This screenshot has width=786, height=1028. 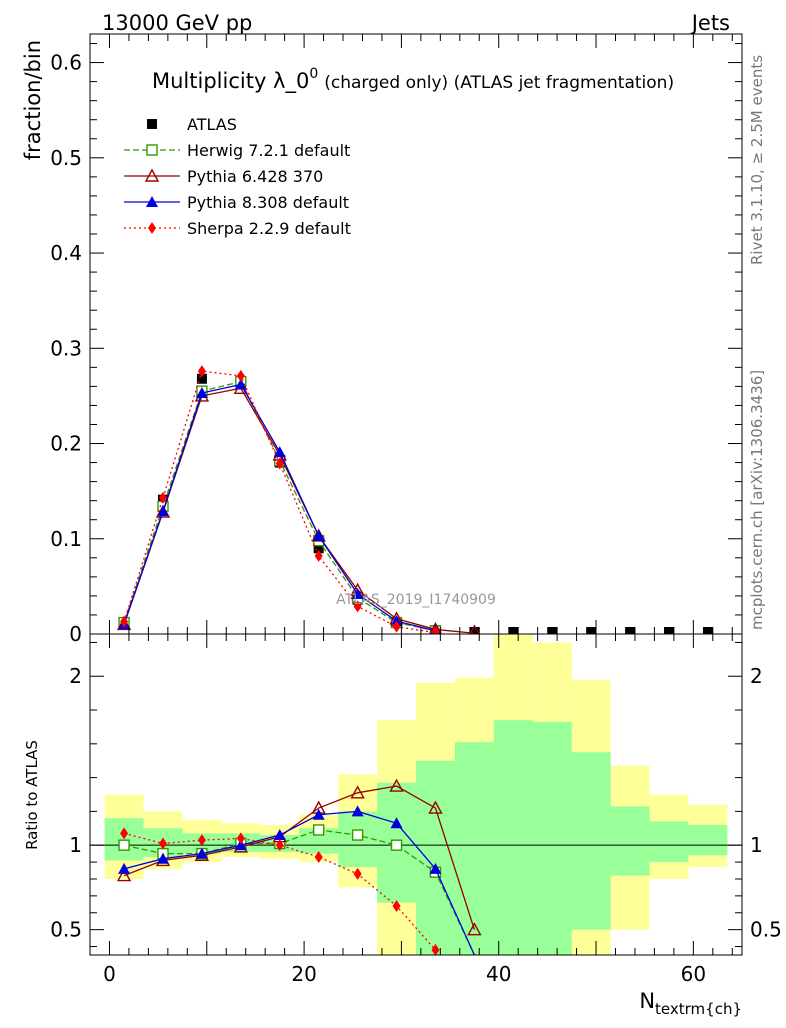 What do you see at coordinates (177, 23) in the screenshot?
I see `header-energy-label: 13000 GeV pp` at bounding box center [177, 23].